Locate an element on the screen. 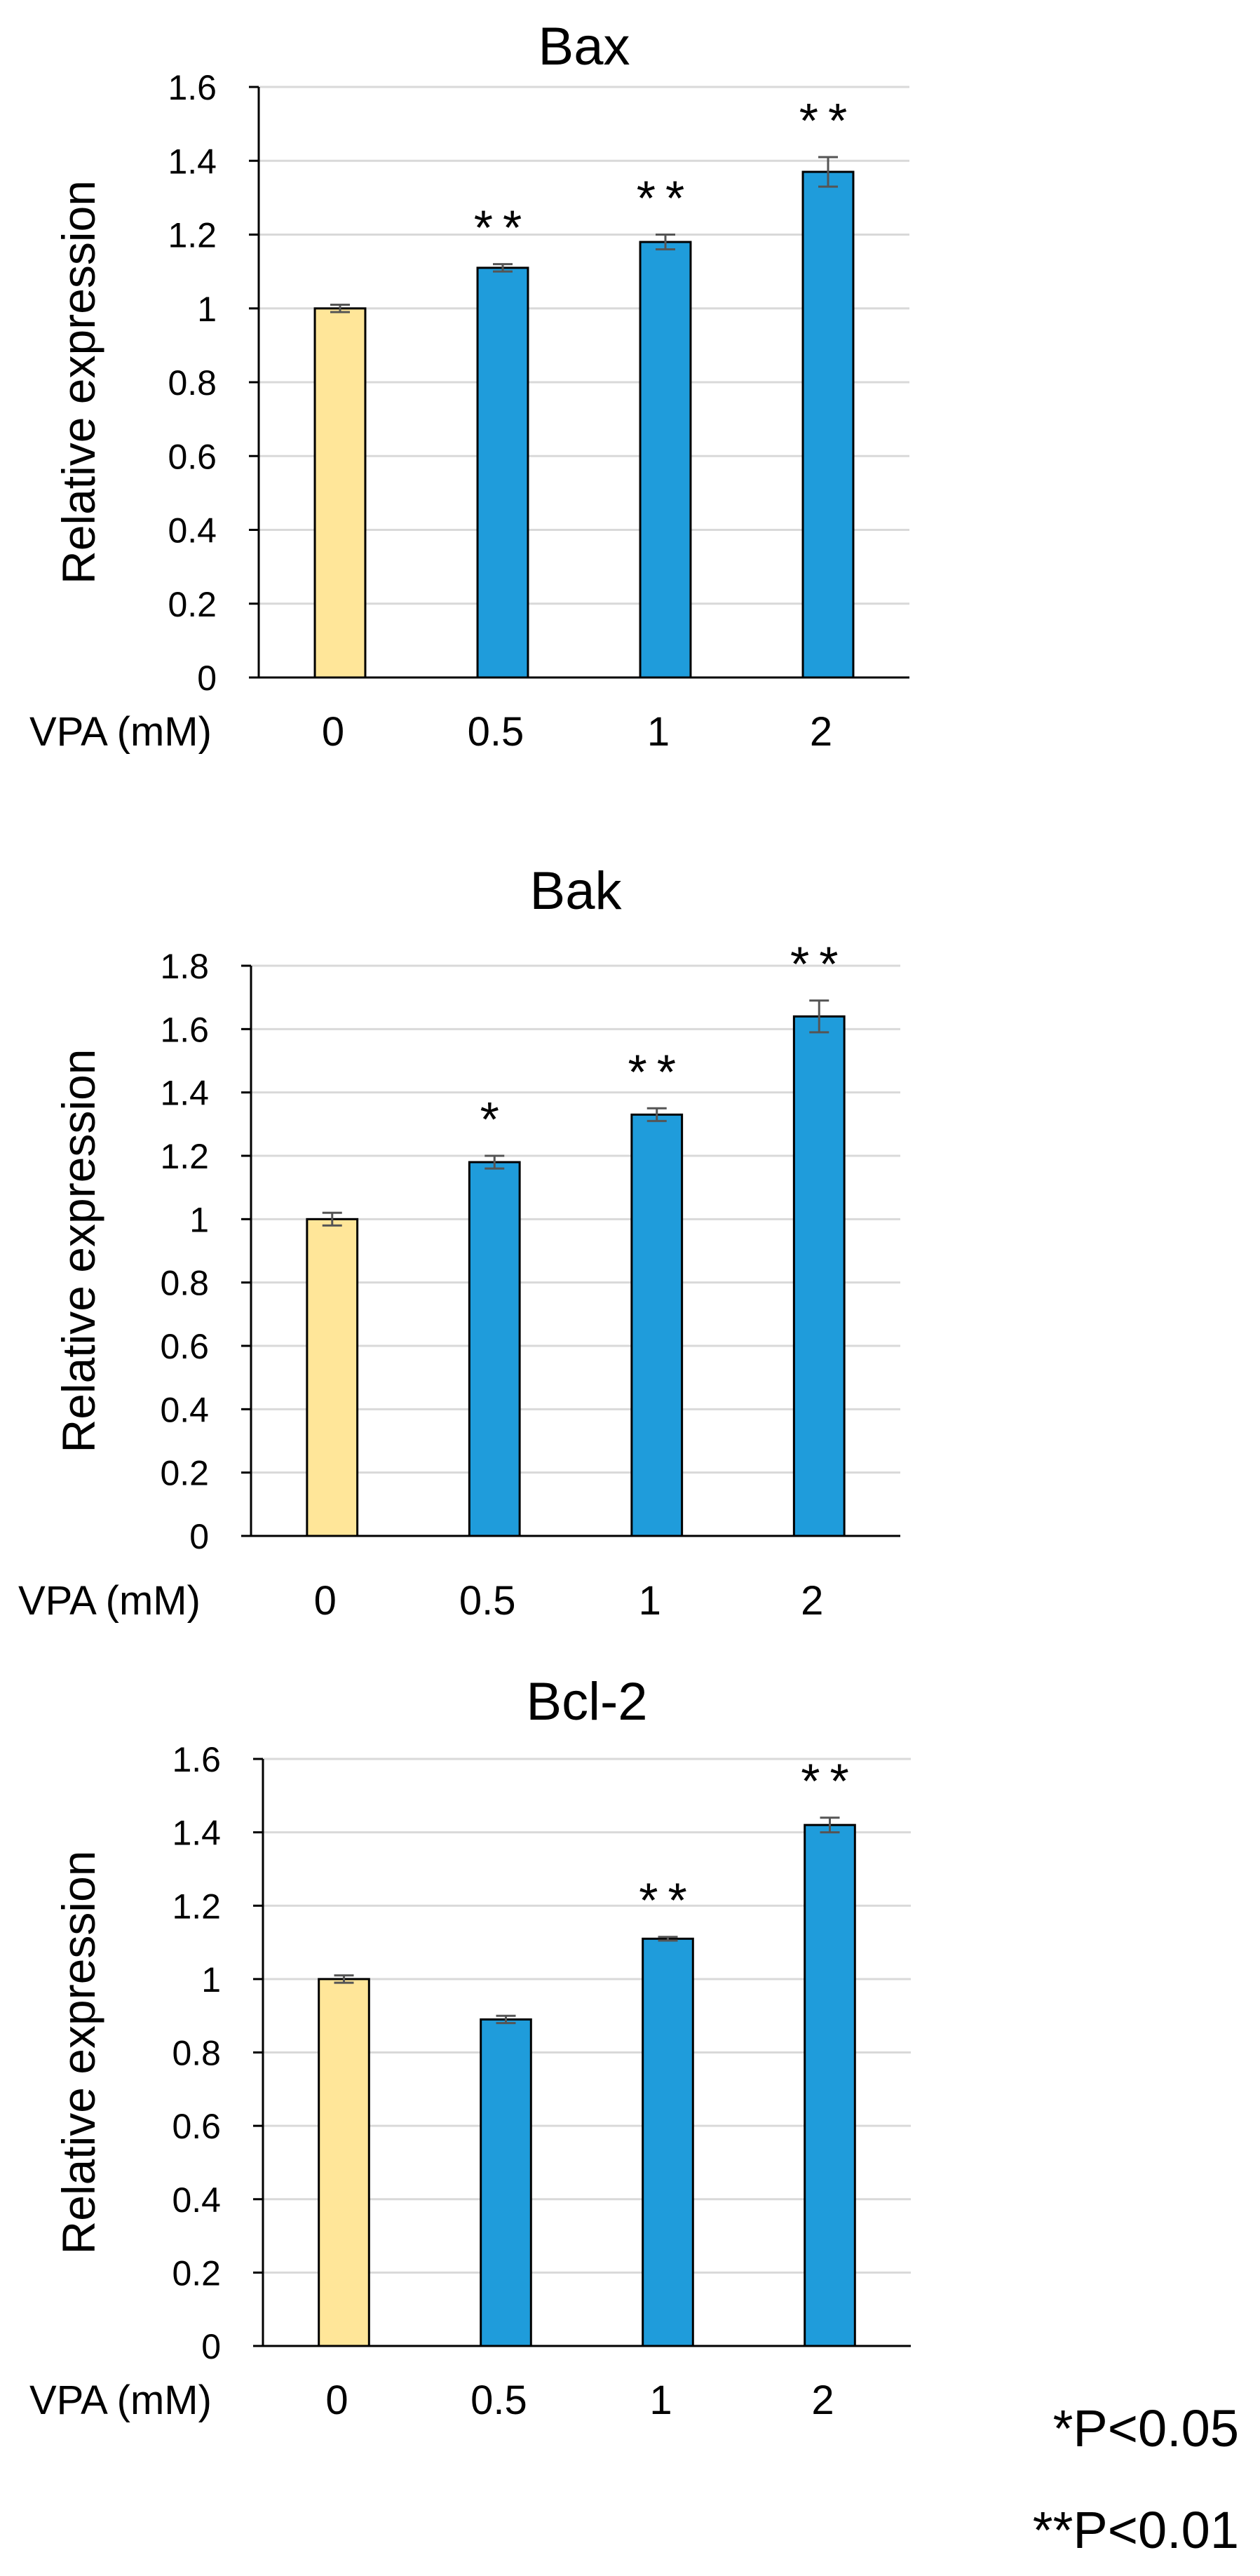 The width and height of the screenshot is (1260, 2576). chart-title: Bax is located at coordinates (584, 46).